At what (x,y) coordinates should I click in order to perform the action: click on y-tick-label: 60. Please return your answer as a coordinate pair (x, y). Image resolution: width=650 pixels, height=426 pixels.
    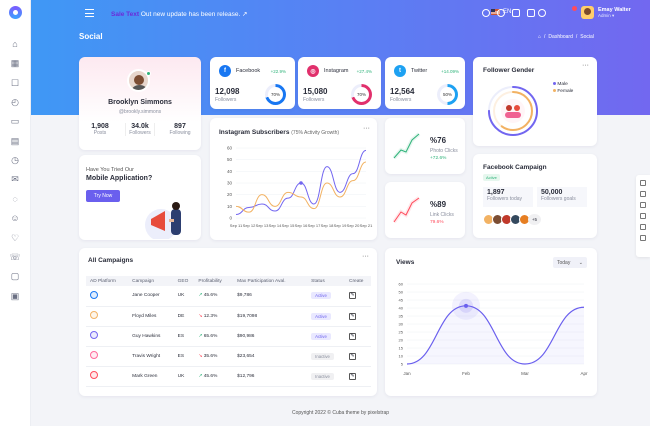
    Looking at the image, I should click on (230, 148).